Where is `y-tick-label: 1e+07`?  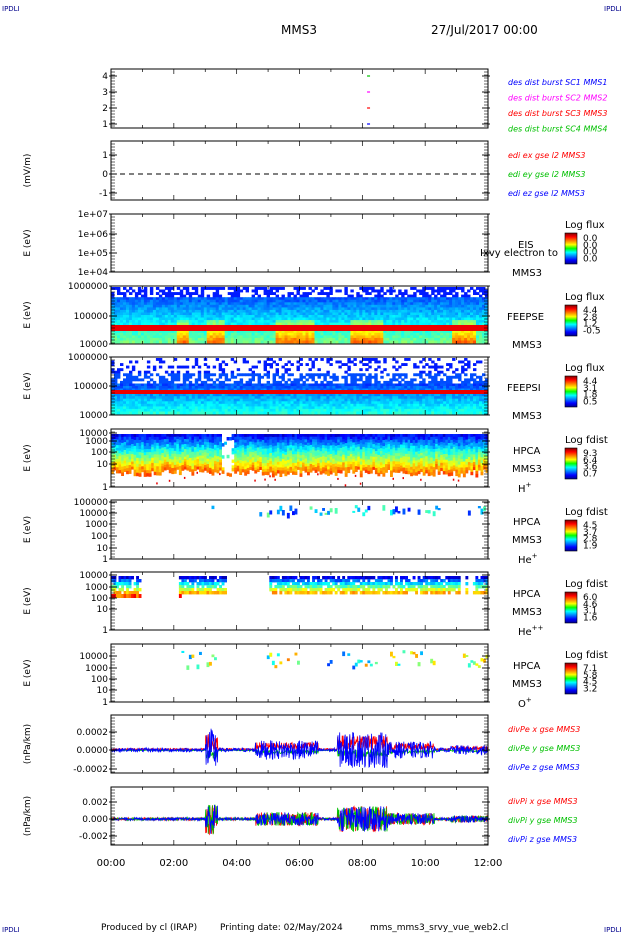 y-tick-label: 1e+07 is located at coordinates (93, 215).